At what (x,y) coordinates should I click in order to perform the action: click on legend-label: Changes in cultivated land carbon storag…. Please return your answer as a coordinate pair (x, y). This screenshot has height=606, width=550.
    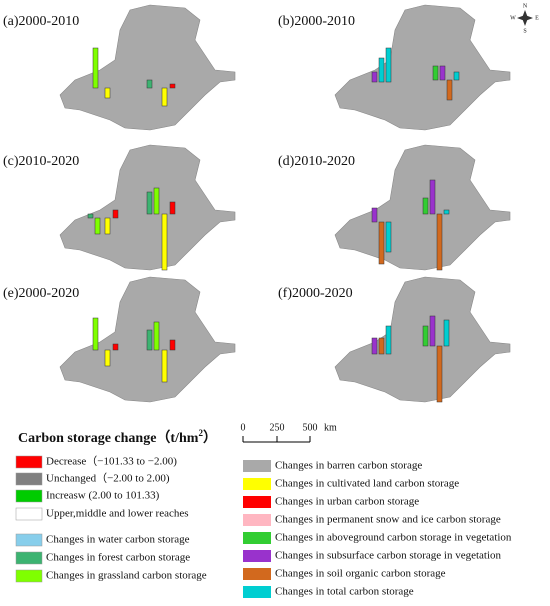
    Looking at the image, I should click on (367, 484).